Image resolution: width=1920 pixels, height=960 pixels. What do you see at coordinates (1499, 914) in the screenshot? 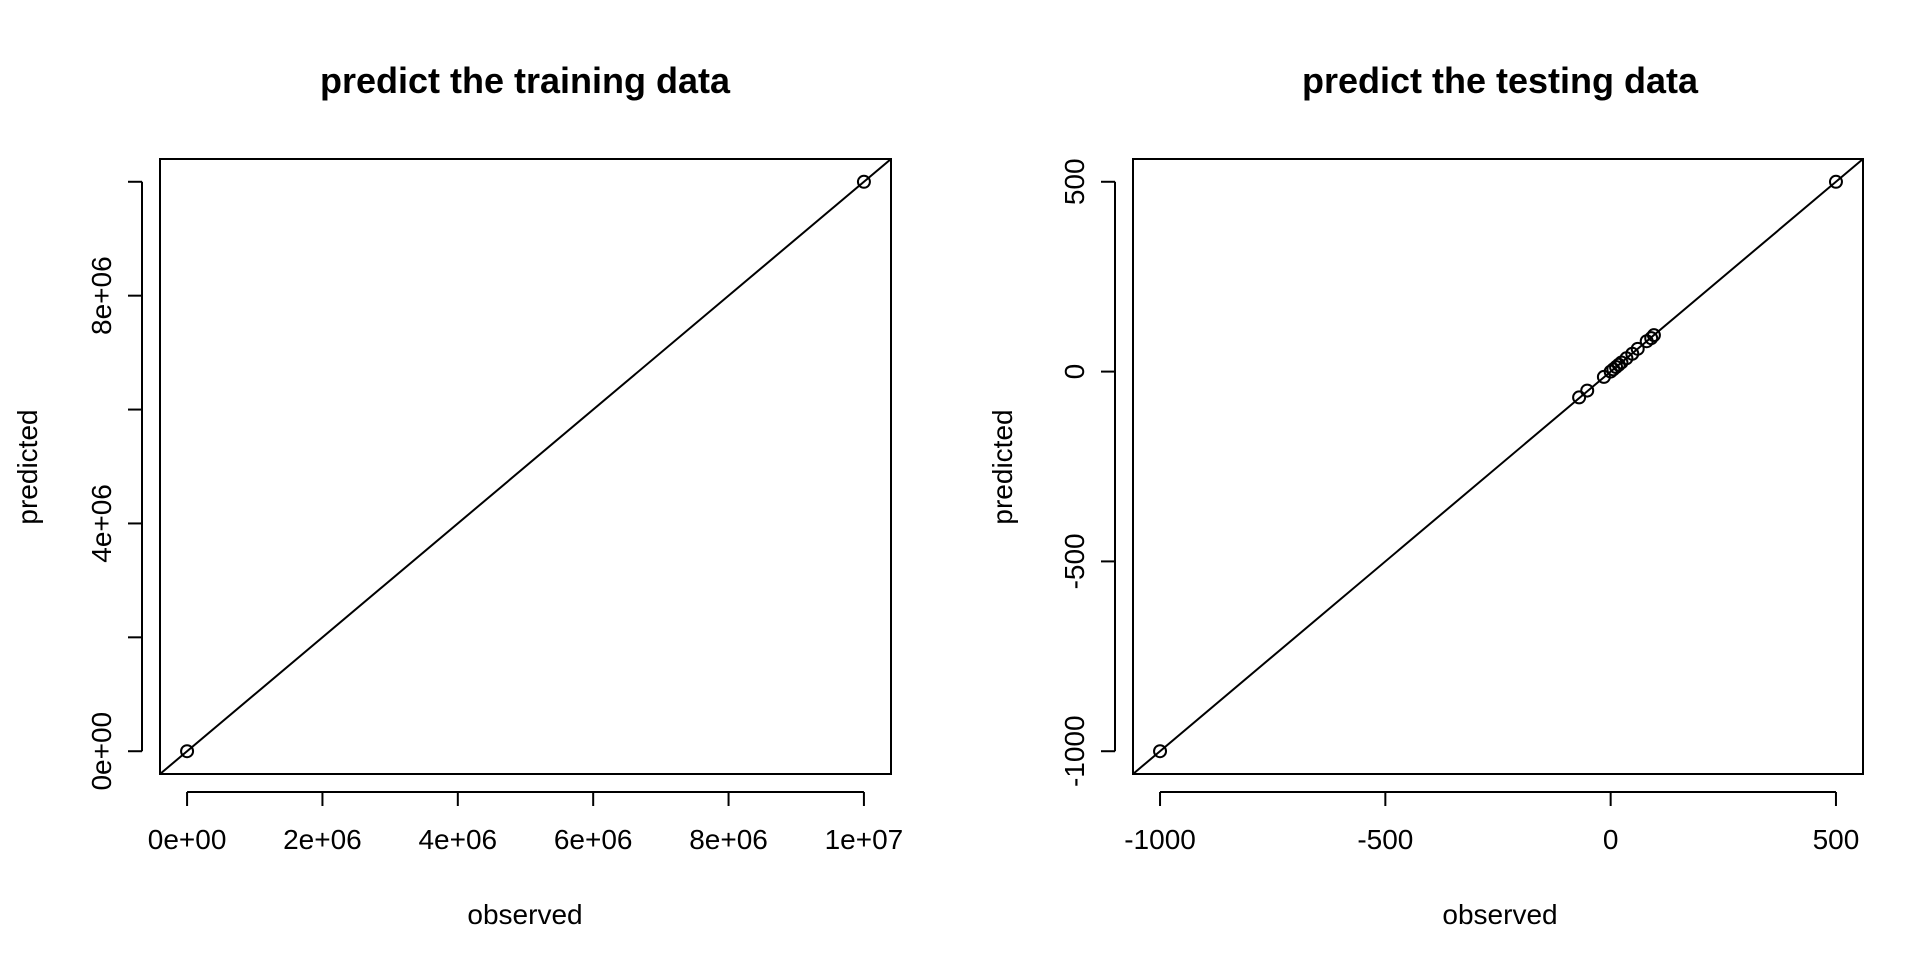
I see `testing-xlabel: observed` at bounding box center [1499, 914].